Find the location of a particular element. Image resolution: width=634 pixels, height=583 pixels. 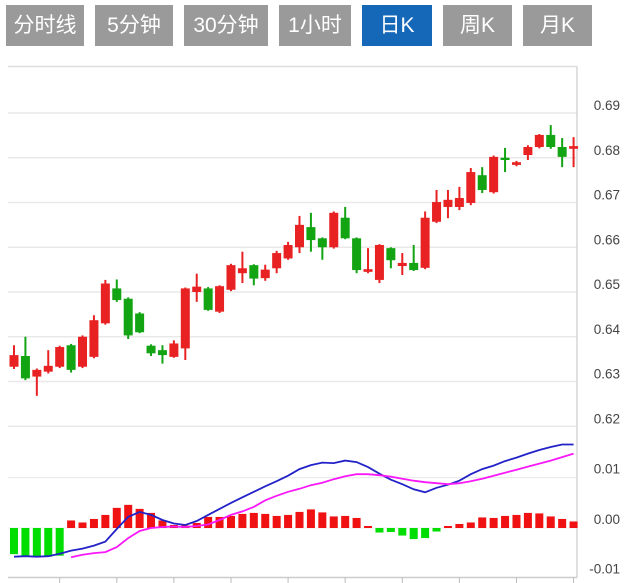

svg-text: 0.62 is located at coordinates (607, 418).